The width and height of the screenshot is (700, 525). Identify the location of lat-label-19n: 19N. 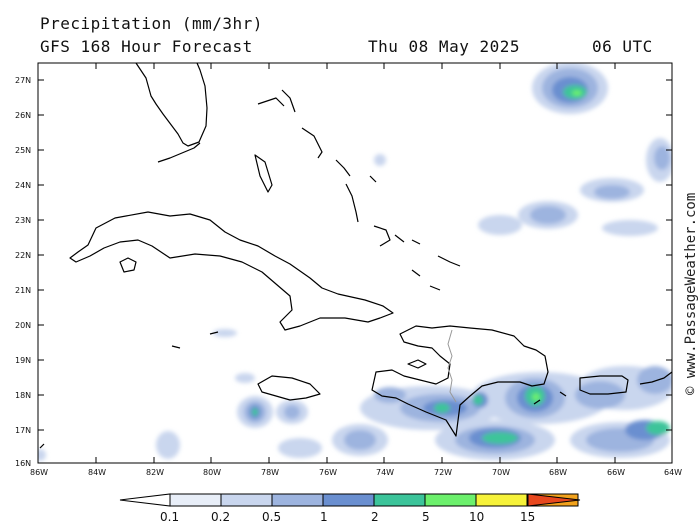
(23, 360).